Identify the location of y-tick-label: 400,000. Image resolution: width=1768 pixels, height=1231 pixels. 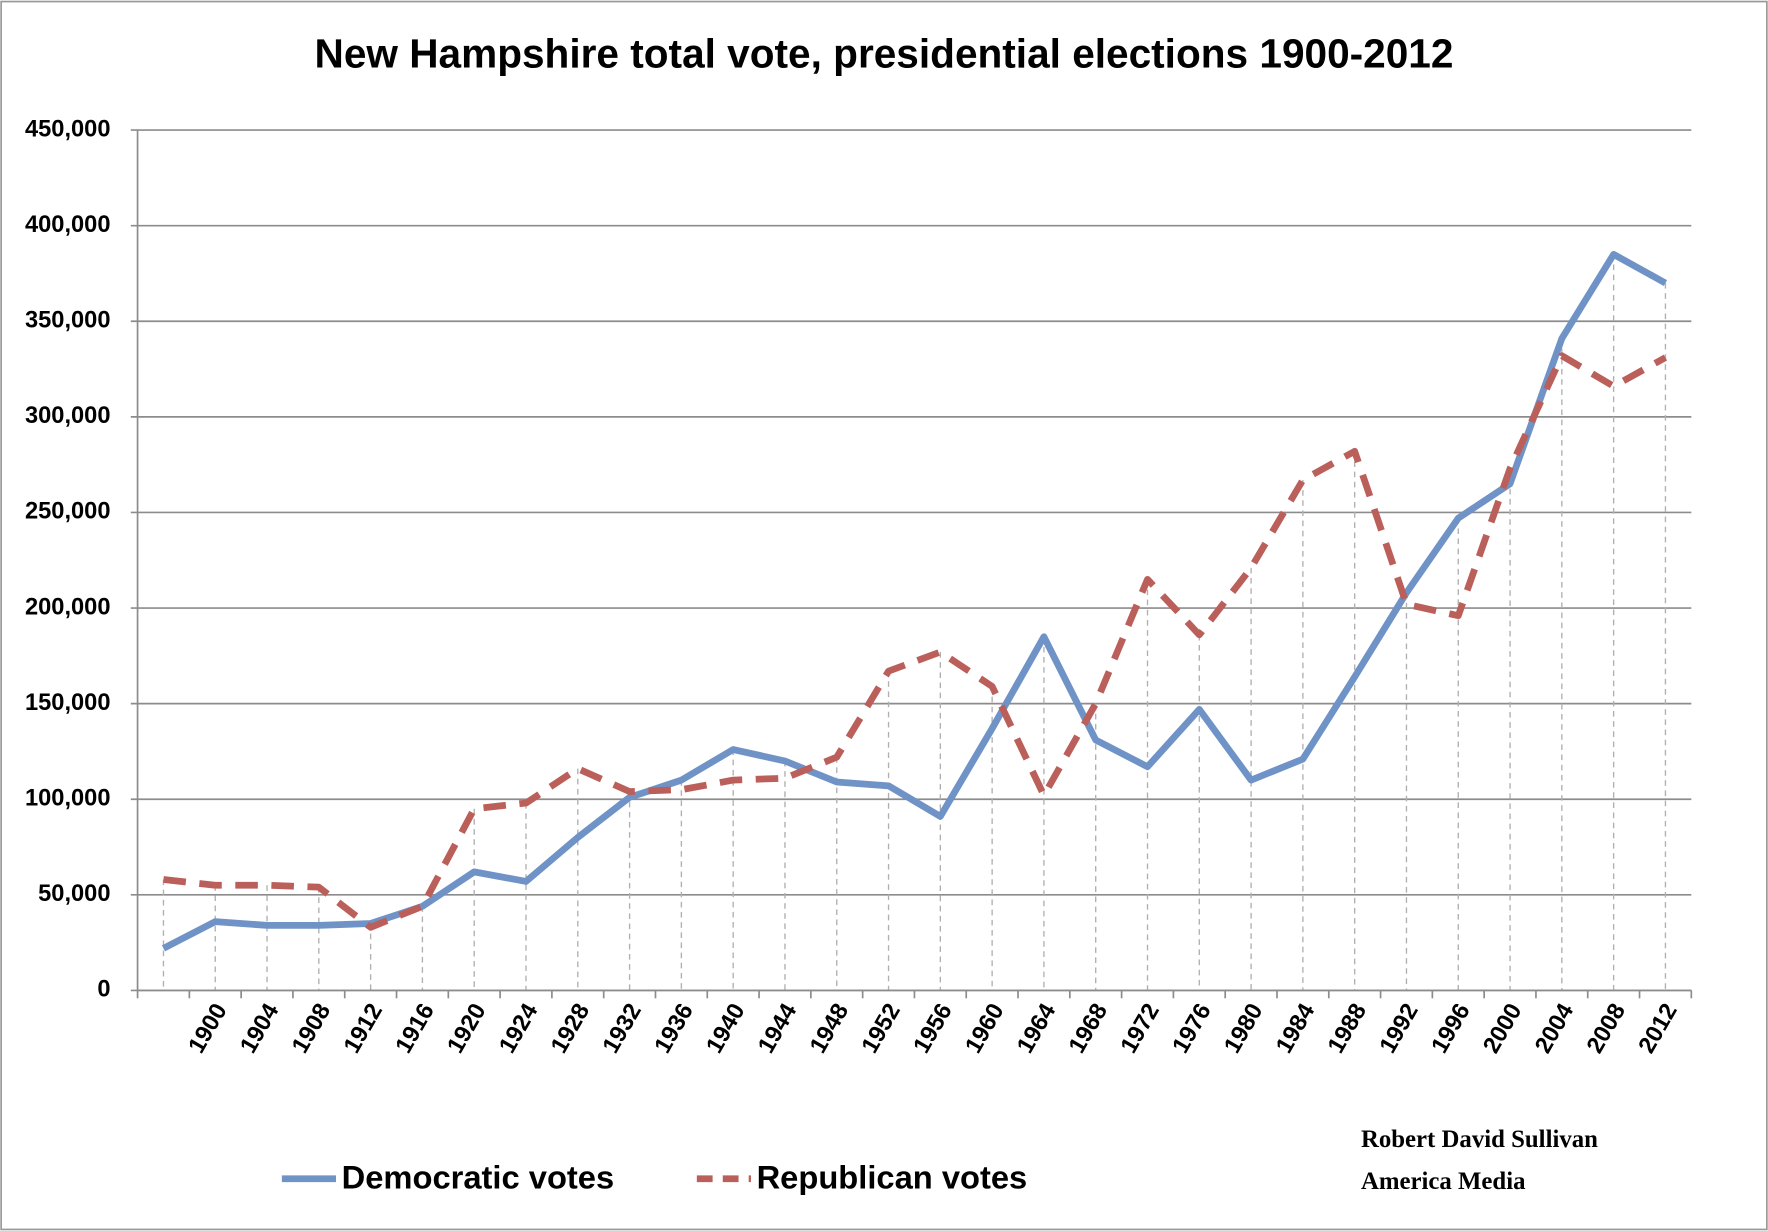
(68, 225).